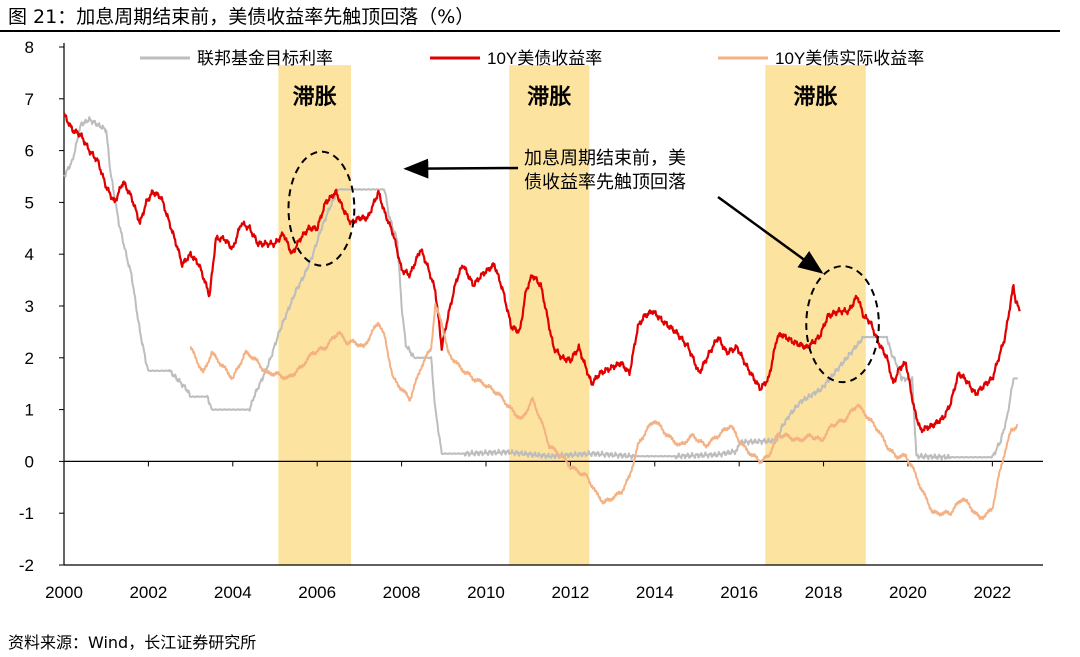 The width and height of the screenshot is (1080, 657). What do you see at coordinates (29, 358) in the screenshot?
I see `y-tick-label: 2` at bounding box center [29, 358].